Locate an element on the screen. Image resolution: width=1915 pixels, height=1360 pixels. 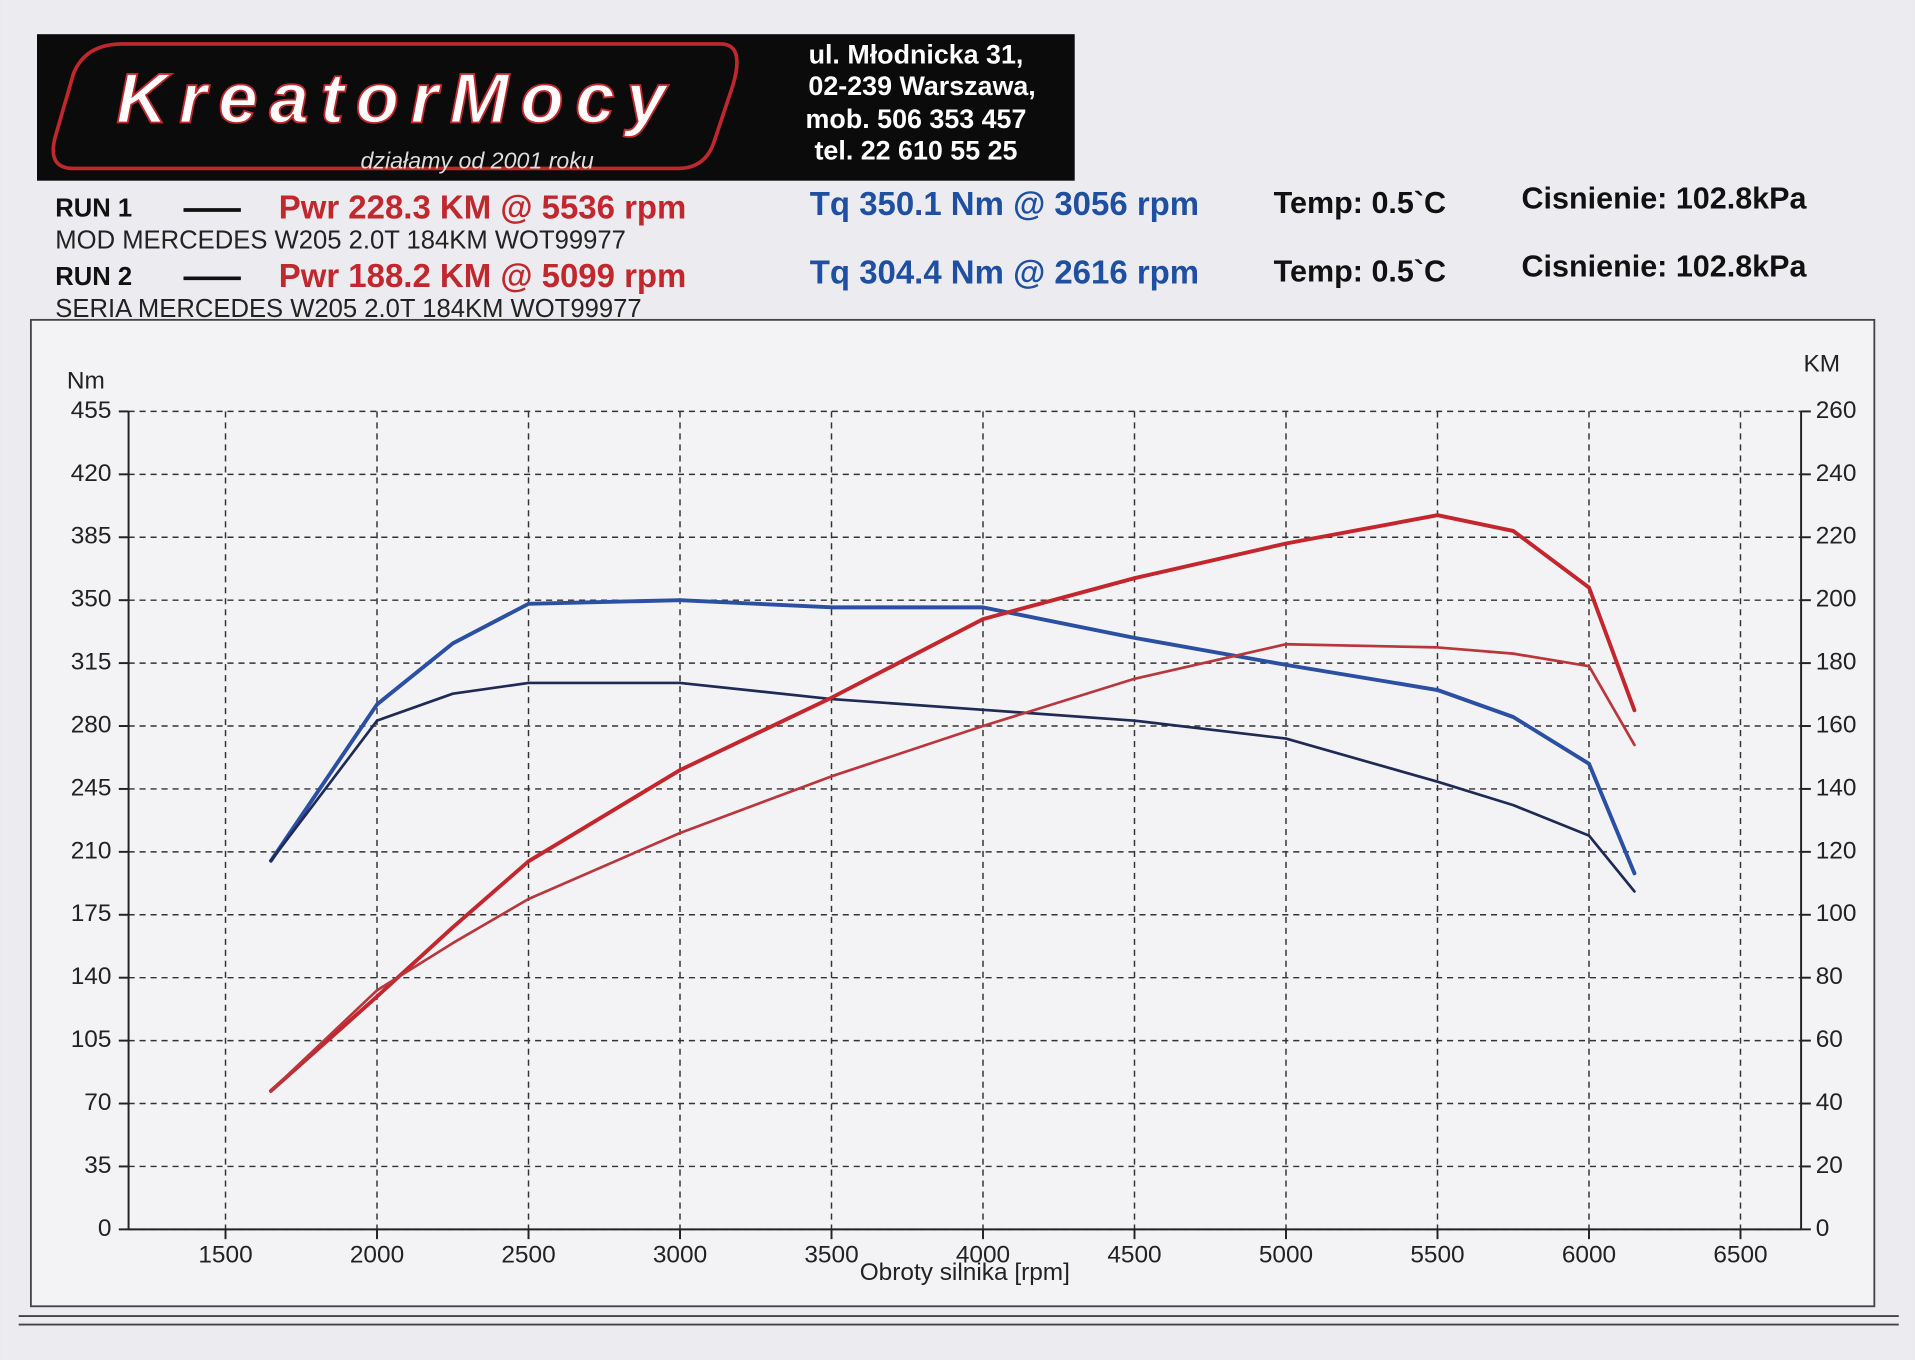
run-label: RUN 1 is located at coordinates (93, 209).